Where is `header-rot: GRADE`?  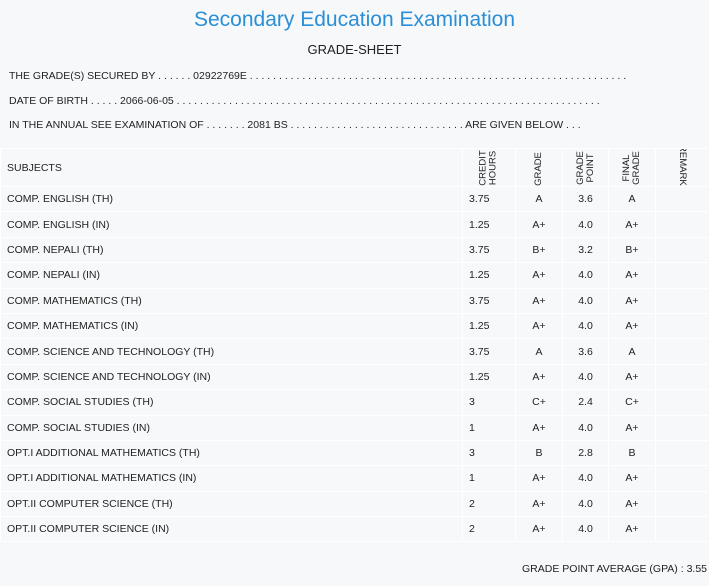
header-rot: GRADE is located at coordinates (538, 168).